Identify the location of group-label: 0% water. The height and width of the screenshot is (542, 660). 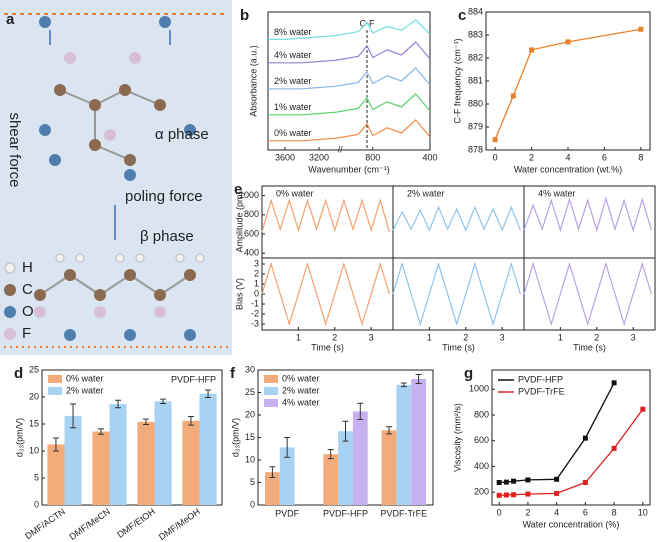
(295, 193).